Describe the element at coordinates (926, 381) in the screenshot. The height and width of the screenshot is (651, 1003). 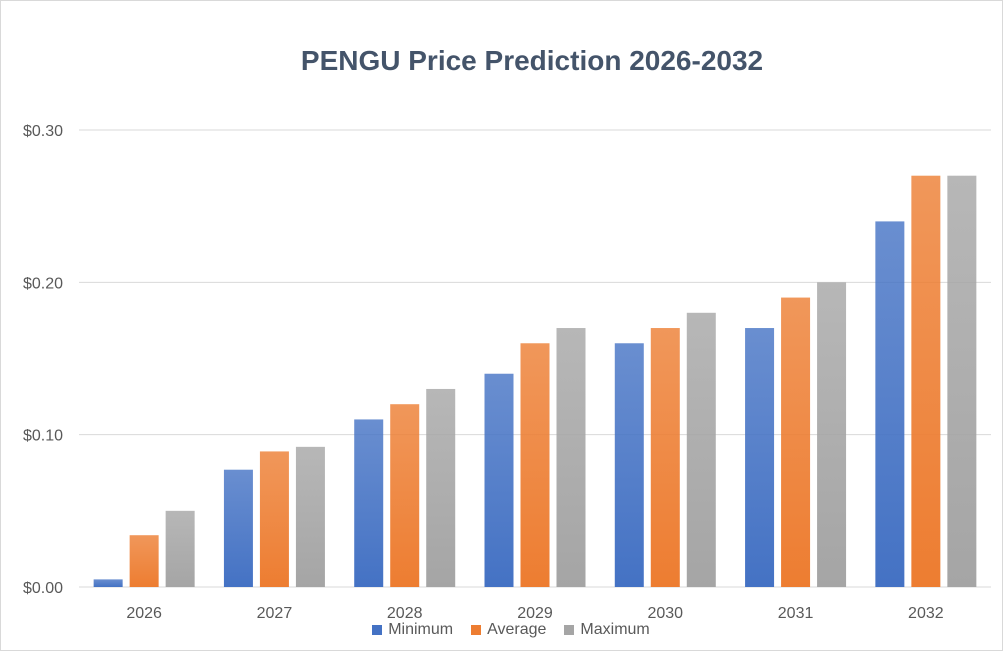
I see `bar-average-2032` at that location.